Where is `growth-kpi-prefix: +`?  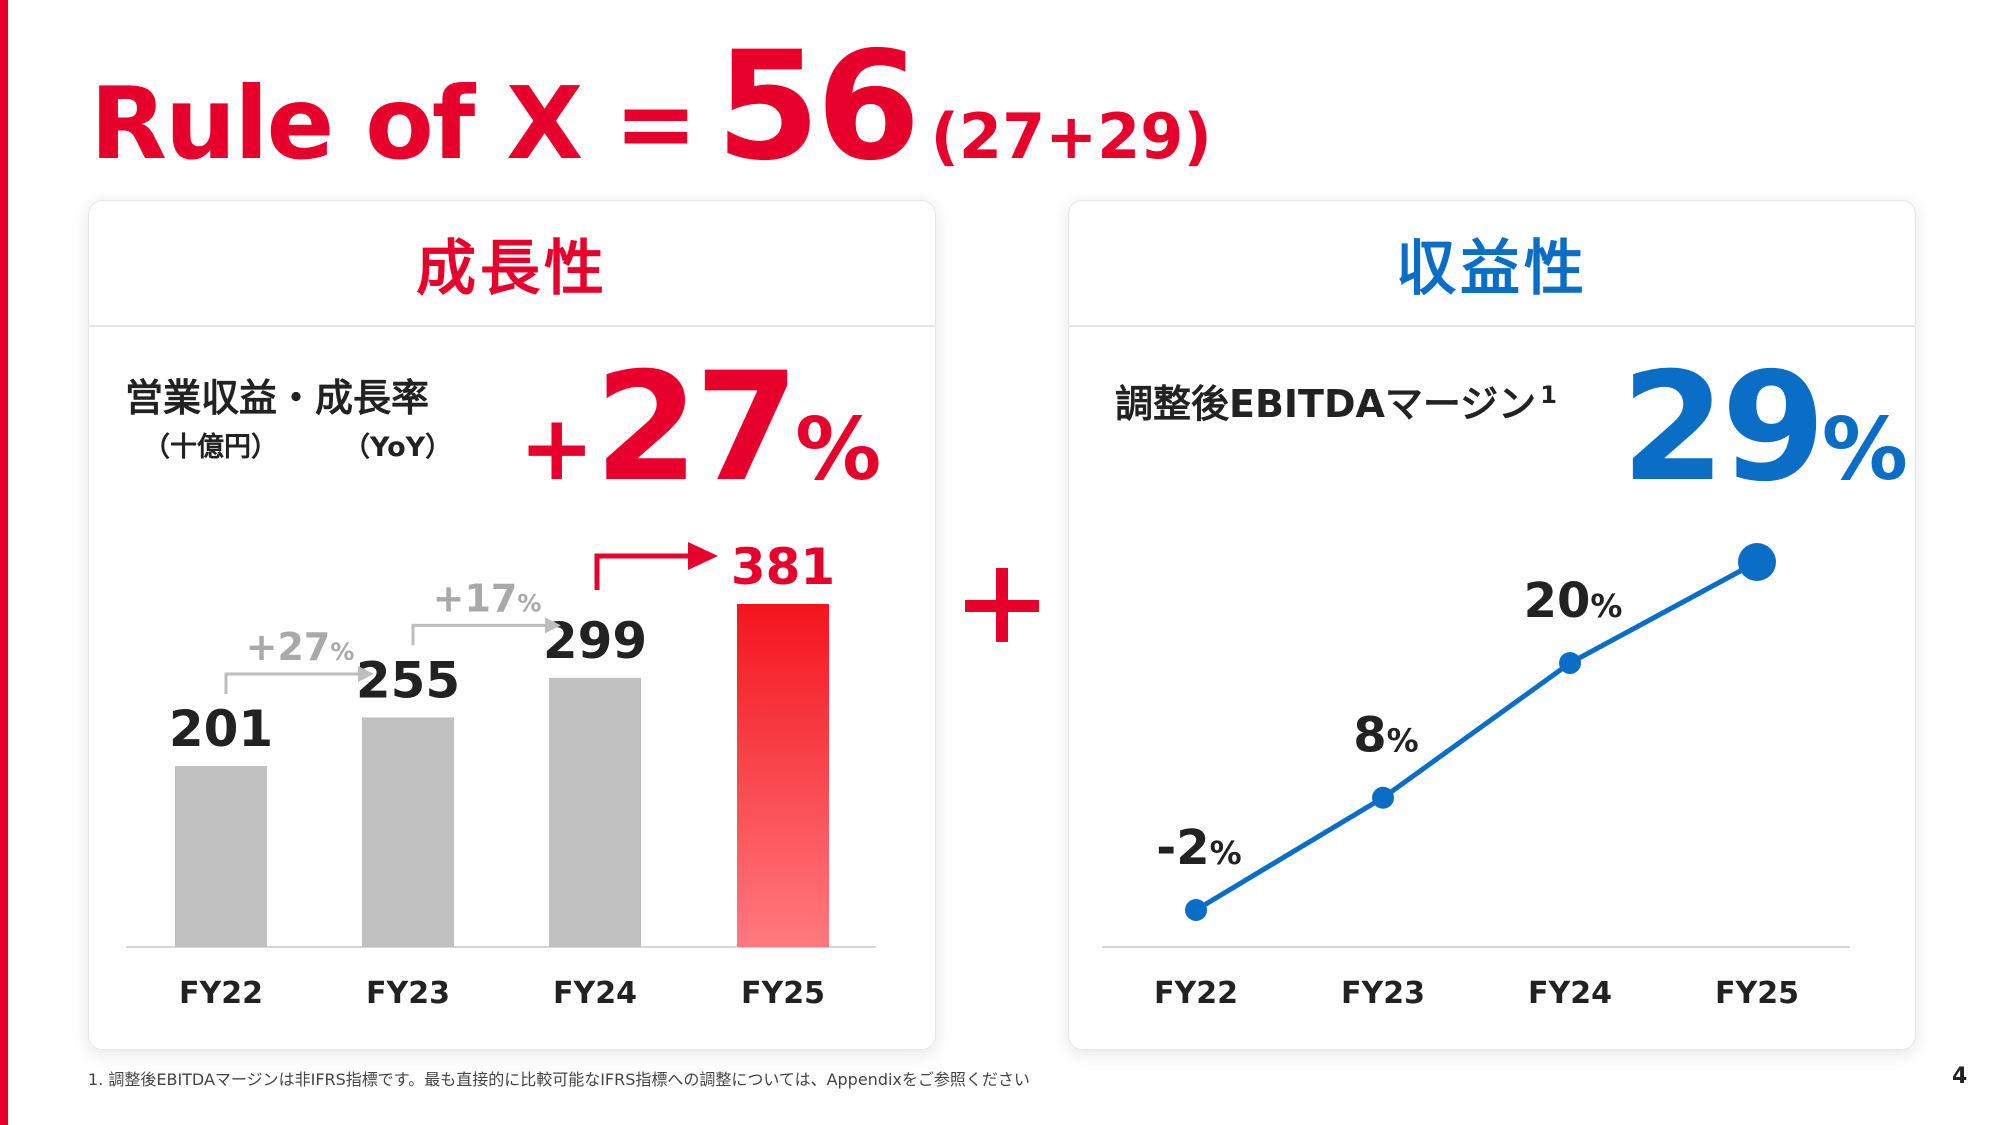 growth-kpi-prefix: + is located at coordinates (557, 448).